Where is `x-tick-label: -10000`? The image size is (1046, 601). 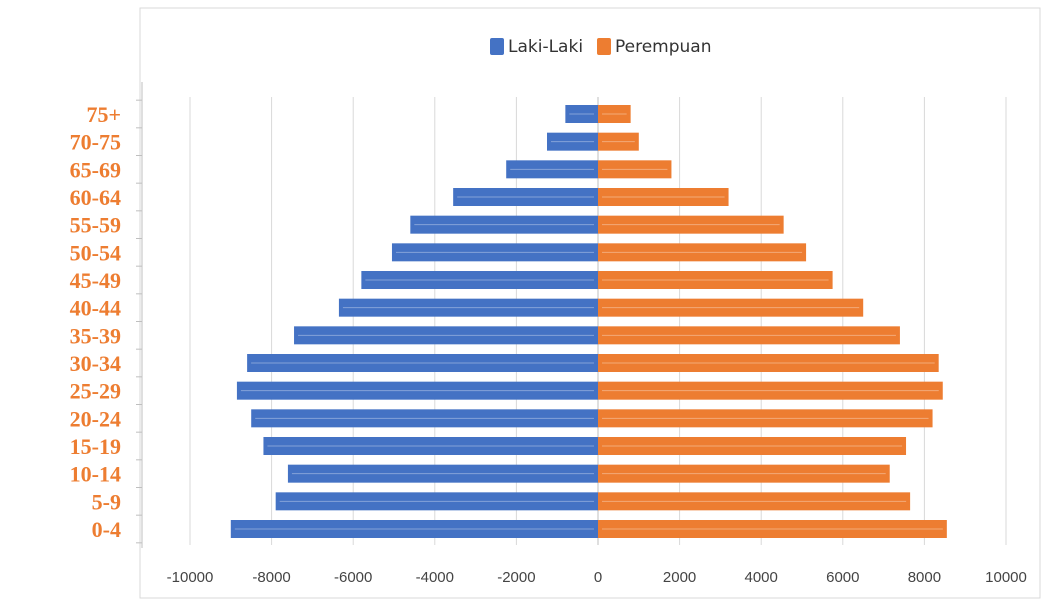
x-tick-label: -10000 is located at coordinates (190, 577).